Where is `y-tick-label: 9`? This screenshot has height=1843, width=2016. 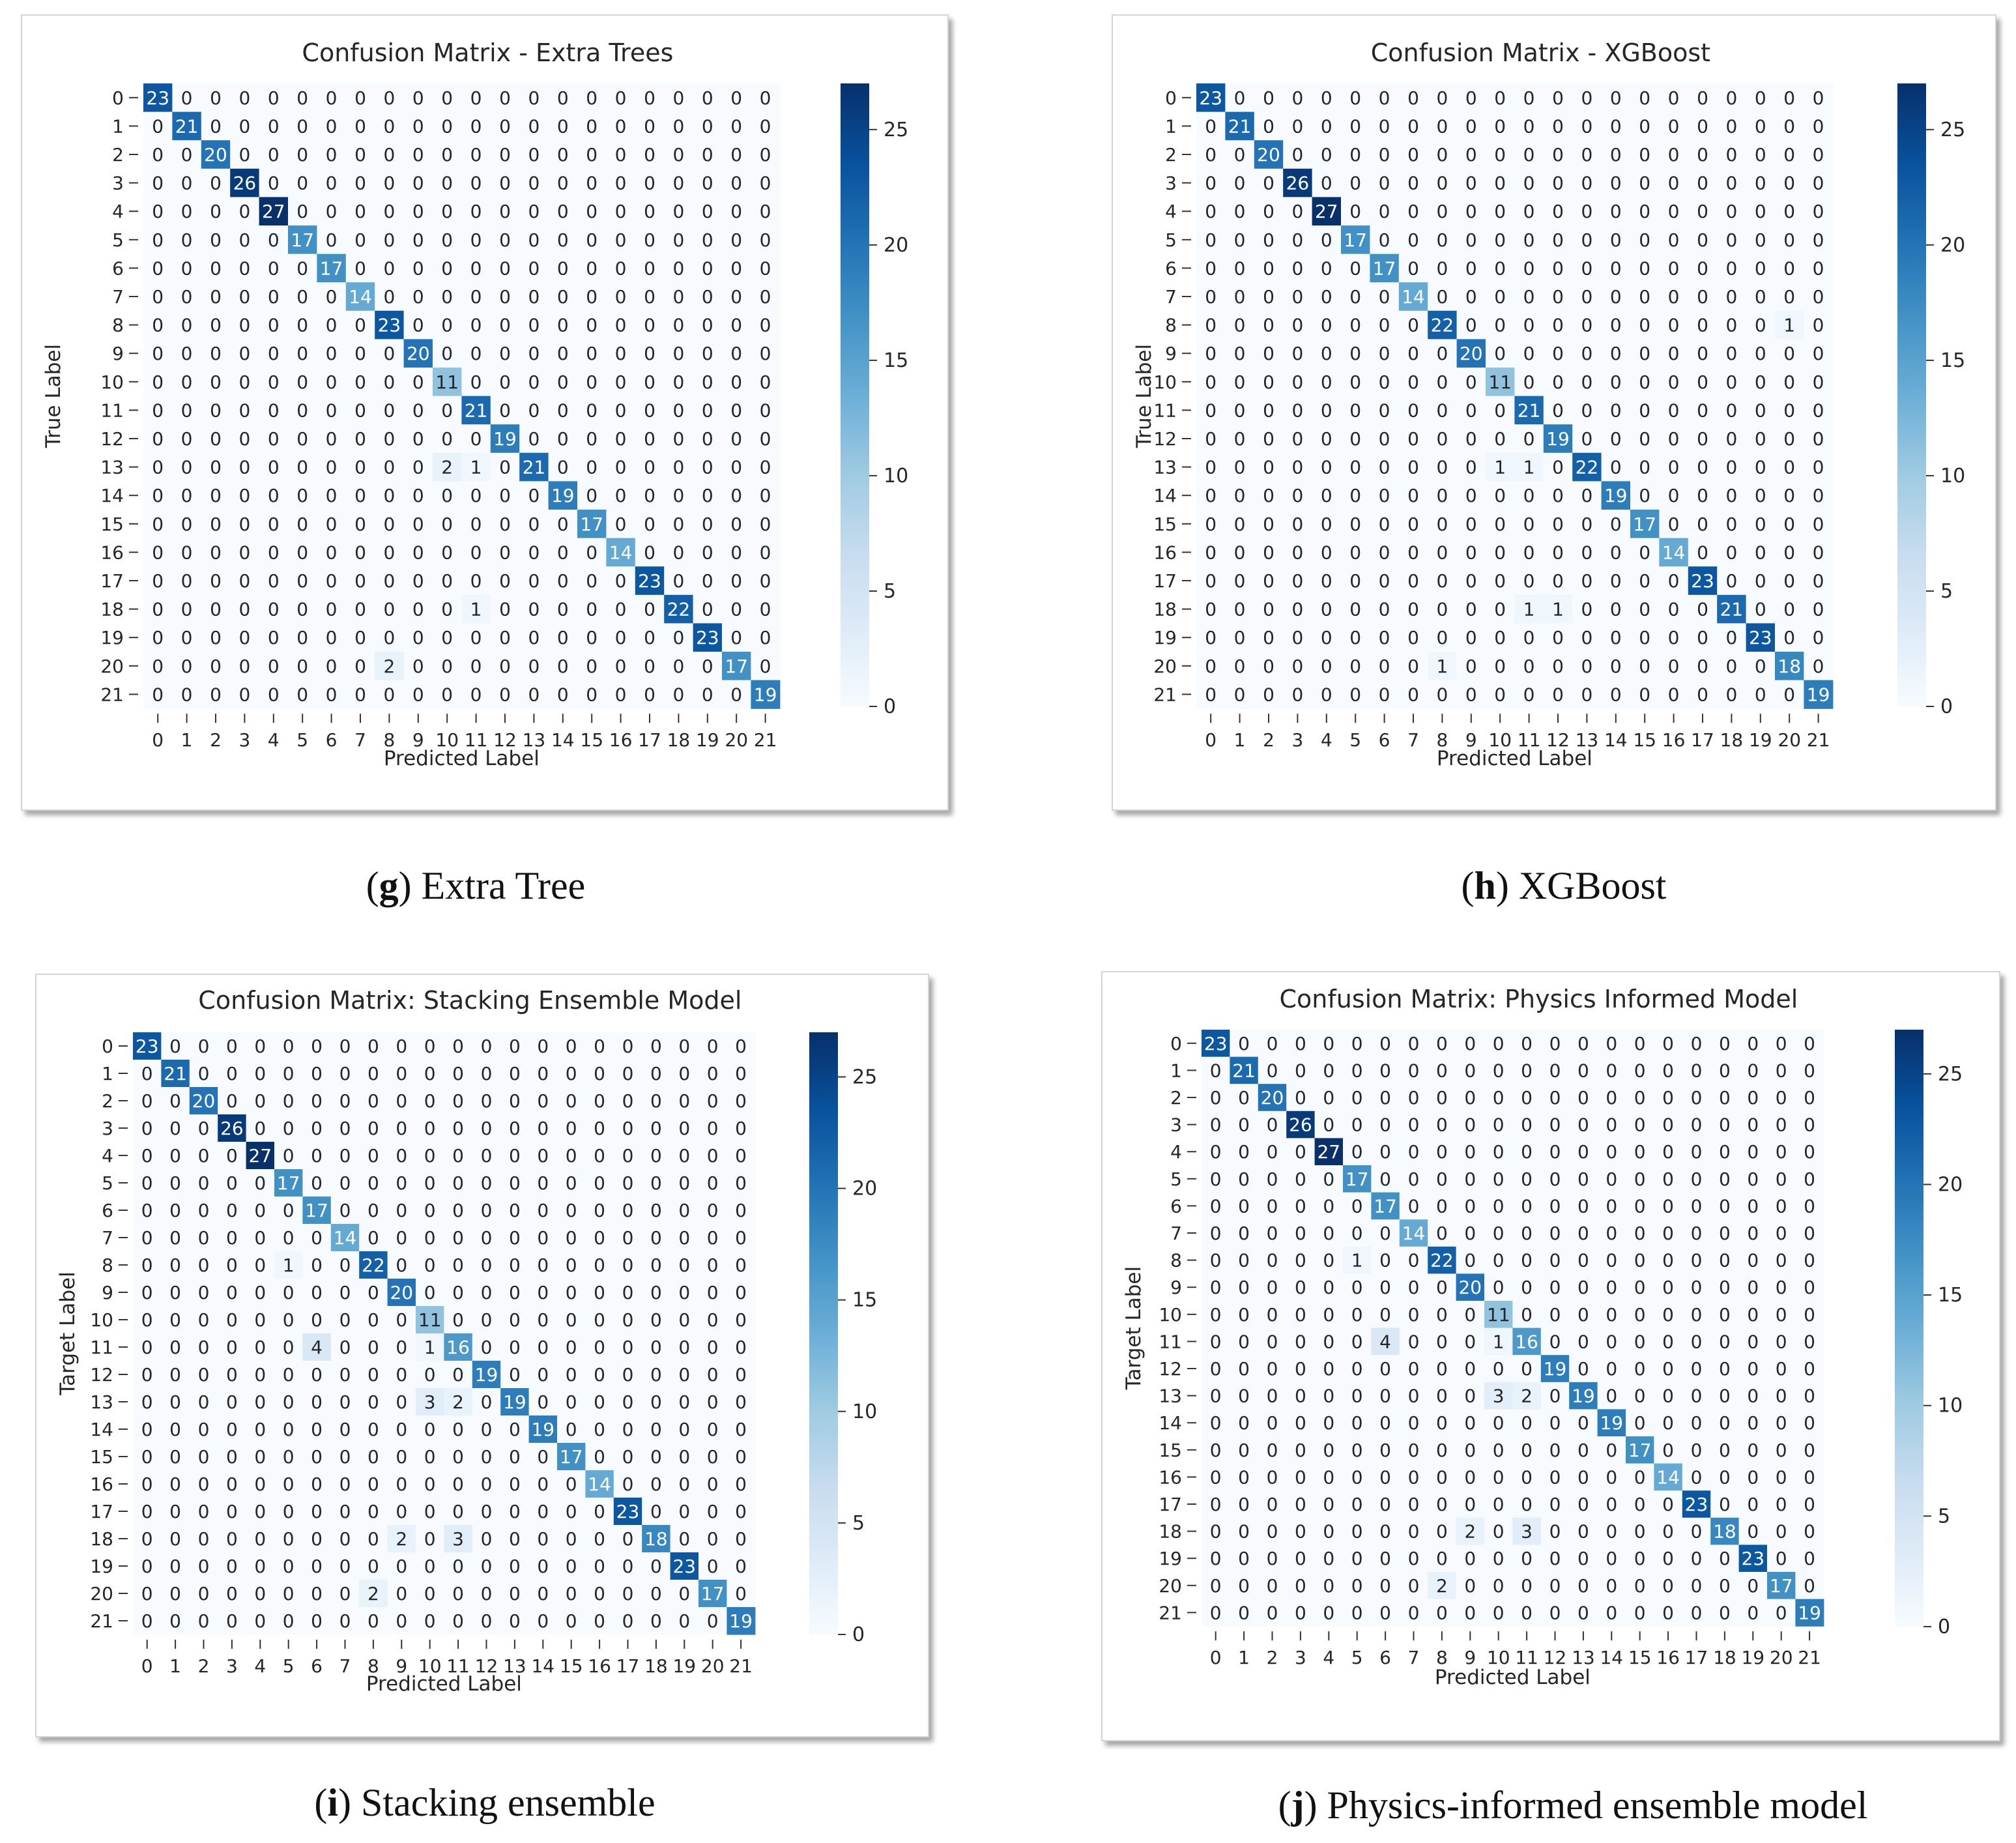
y-tick-label: 9 is located at coordinates (1171, 353).